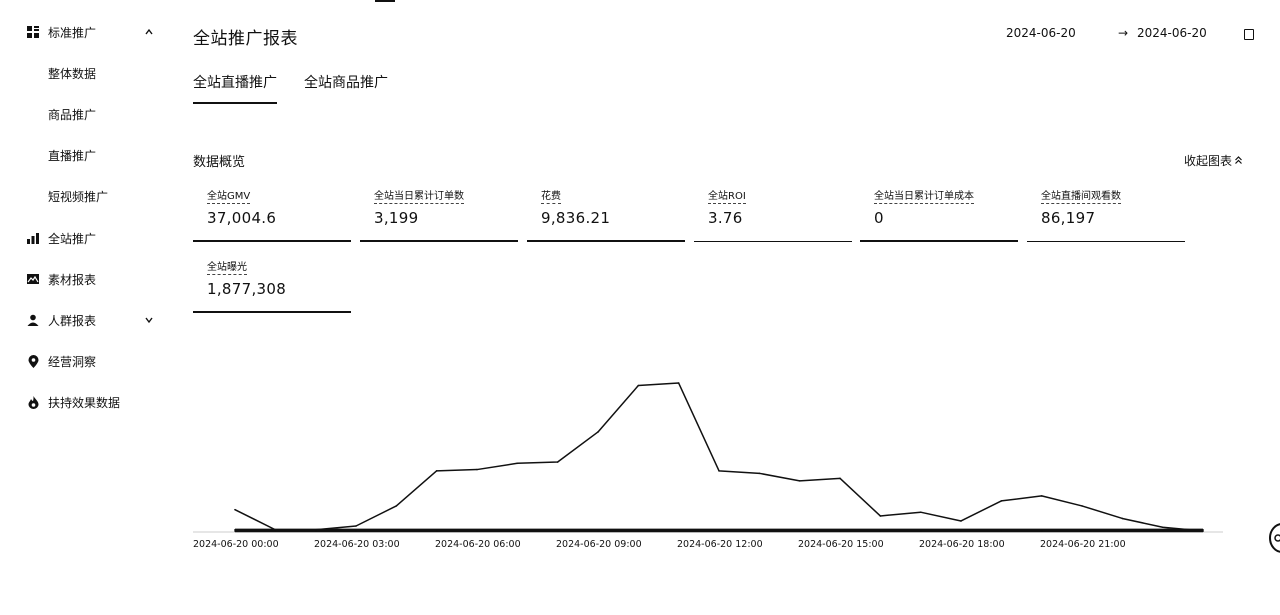 The height and width of the screenshot is (615, 1280). I want to click on sidebar-subitem-label: 短视频推广, so click(78, 196).